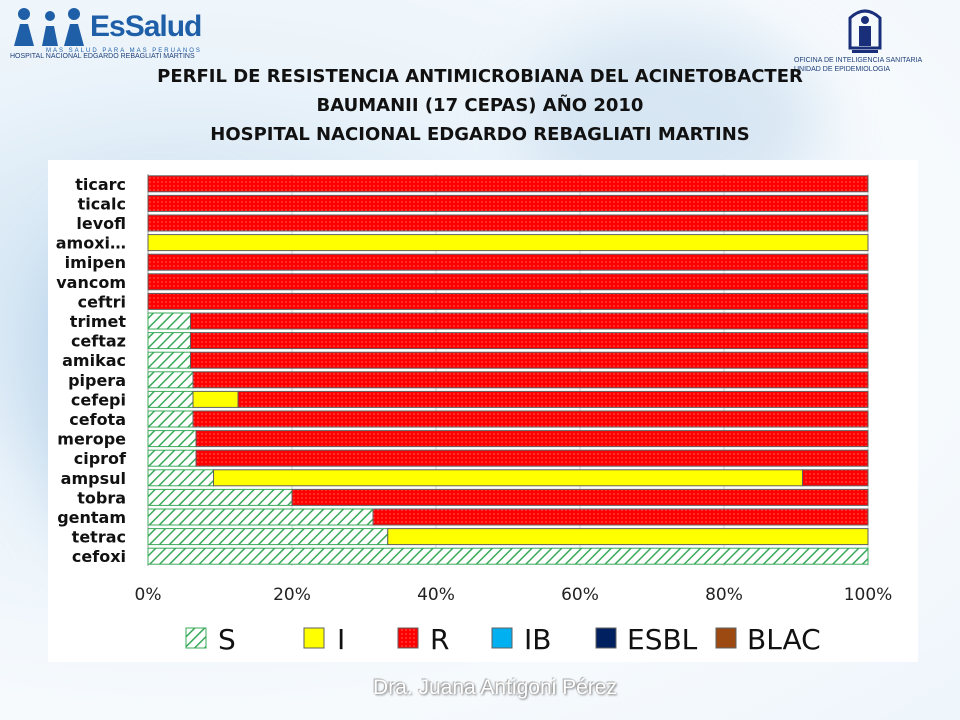 The width and height of the screenshot is (960, 720). I want to click on category-label: ampsul, so click(93, 478).